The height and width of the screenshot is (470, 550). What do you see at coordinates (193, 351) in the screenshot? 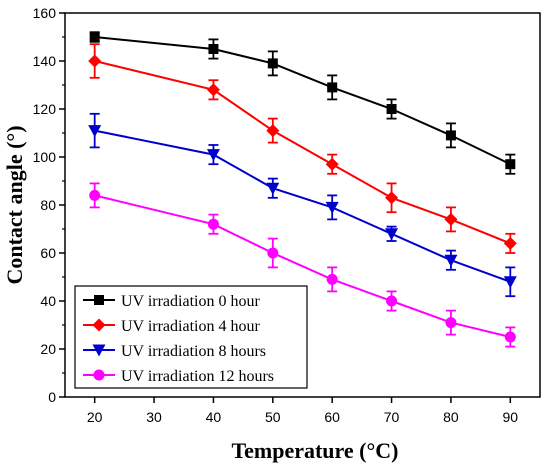
I see `legend-label: UV irradiation 8 hours` at bounding box center [193, 351].